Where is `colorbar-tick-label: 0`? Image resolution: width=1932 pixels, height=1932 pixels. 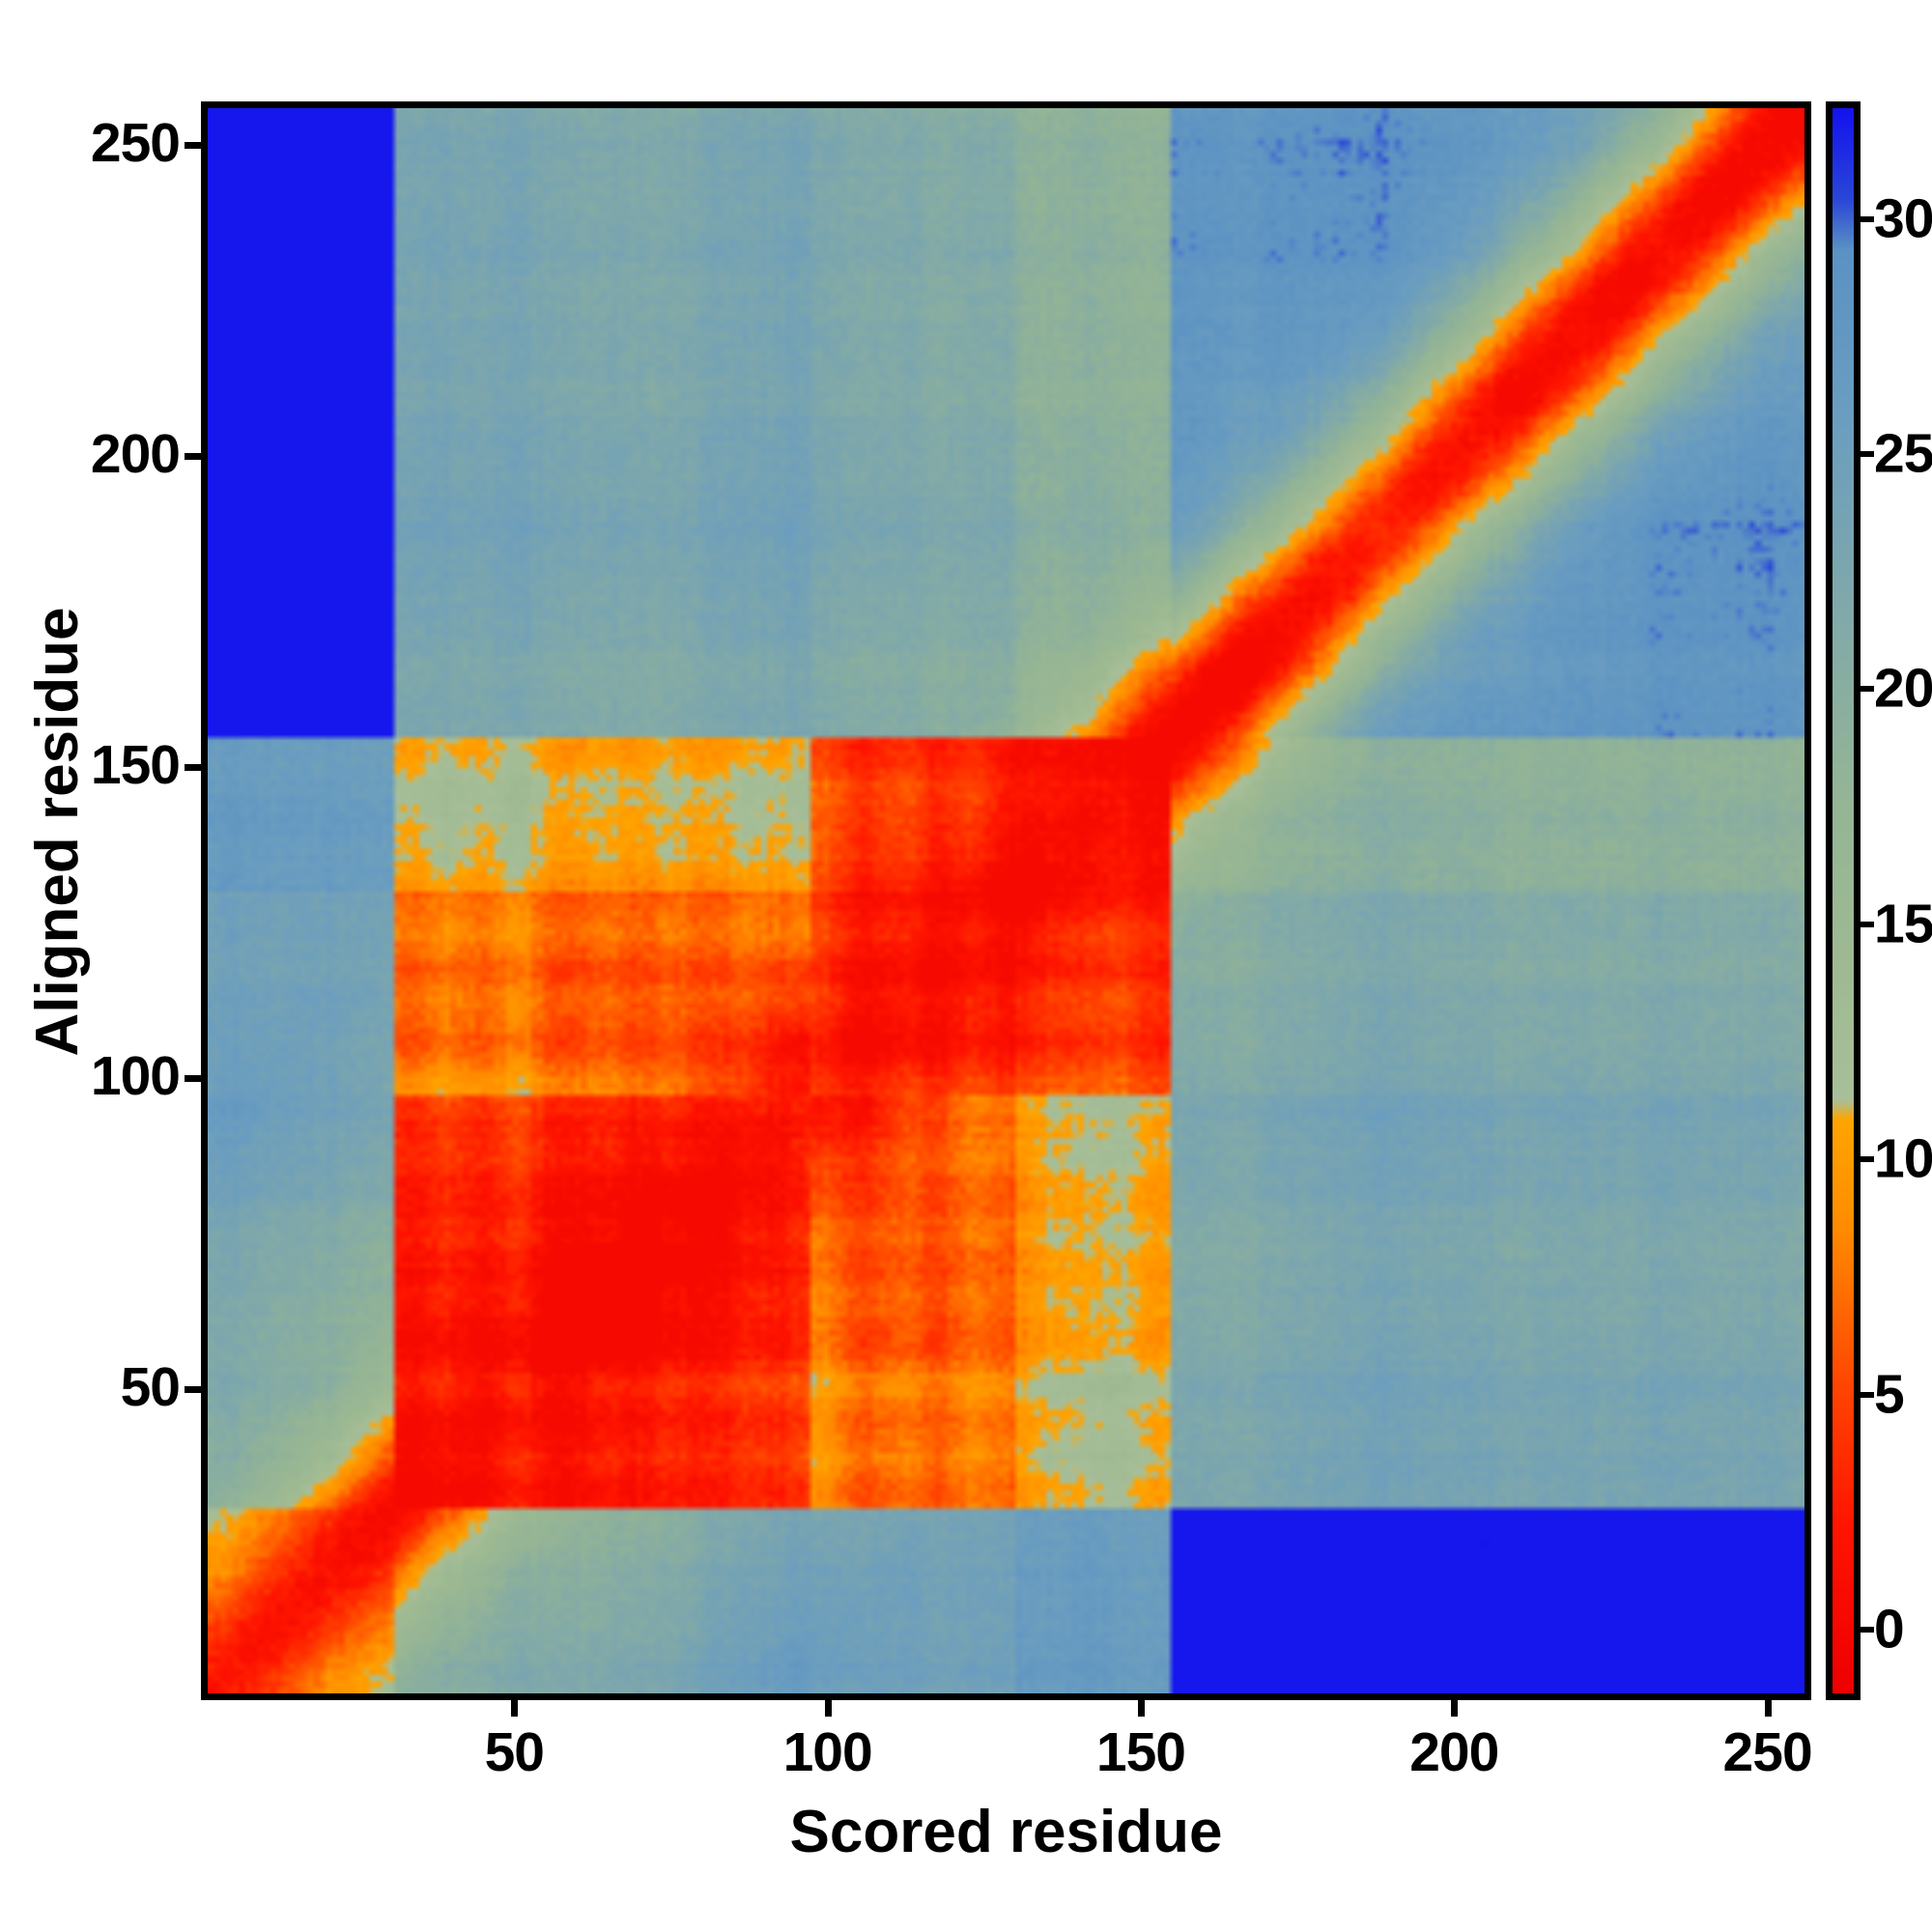 colorbar-tick-label: 0 is located at coordinates (1889, 1629).